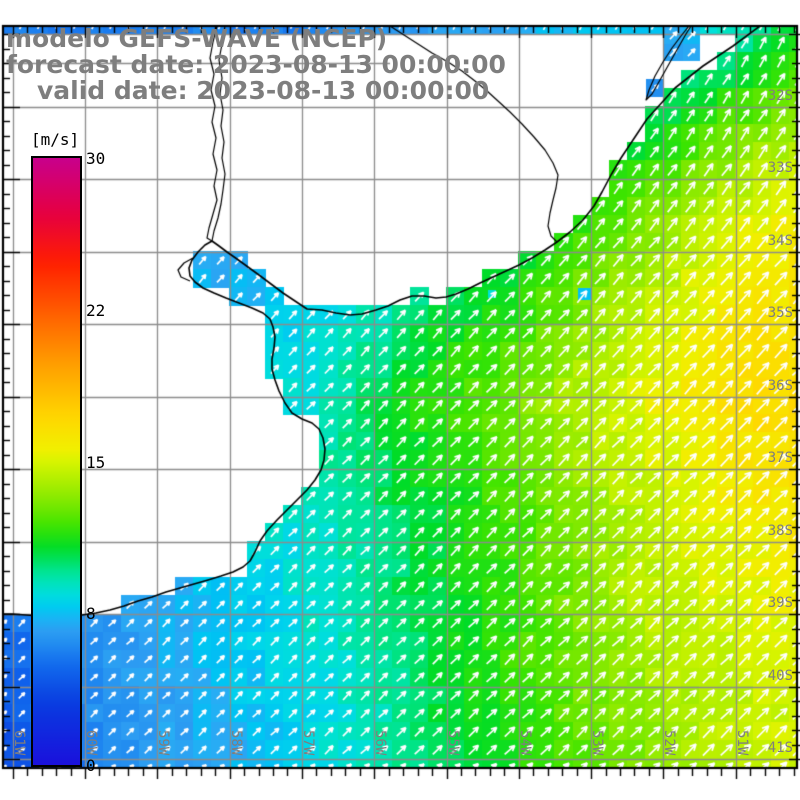 The image size is (800, 800). I want to click on lon-label: 55W, so click(452, 743).